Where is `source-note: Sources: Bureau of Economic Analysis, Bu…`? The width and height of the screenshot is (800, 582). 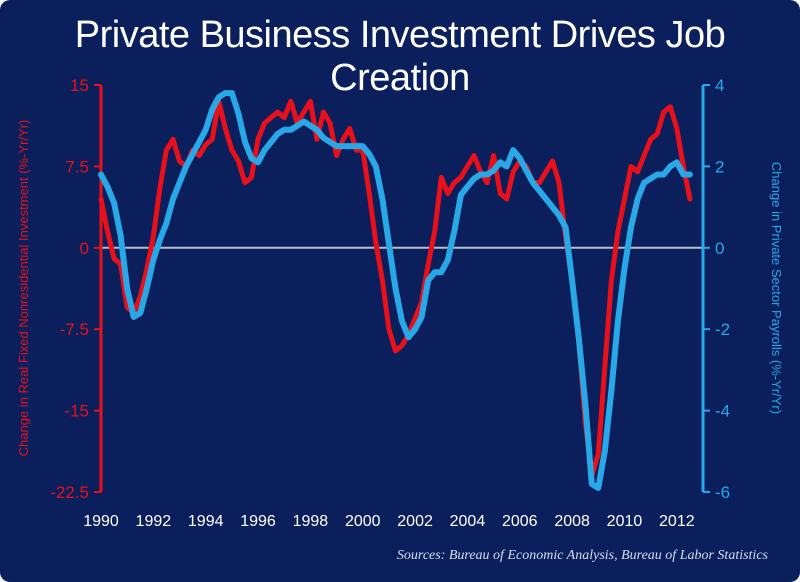 source-note: Sources: Bureau of Economic Analysis, Bu… is located at coordinates (582, 555).